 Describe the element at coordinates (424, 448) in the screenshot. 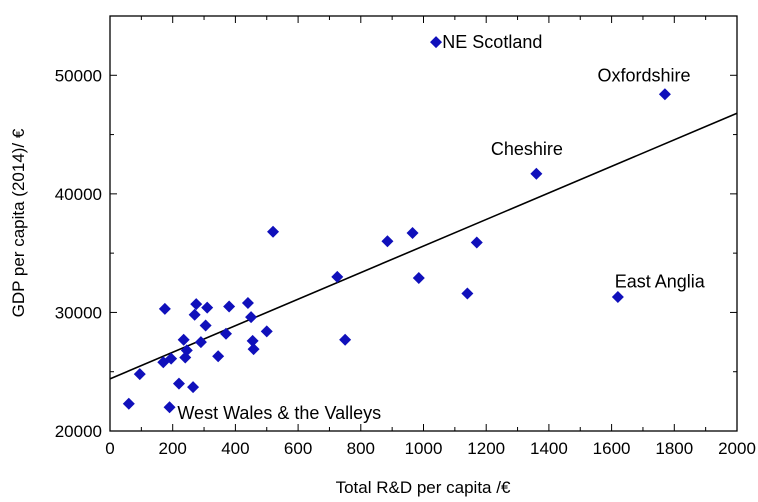

I see `x-tick-label: 1000` at that location.